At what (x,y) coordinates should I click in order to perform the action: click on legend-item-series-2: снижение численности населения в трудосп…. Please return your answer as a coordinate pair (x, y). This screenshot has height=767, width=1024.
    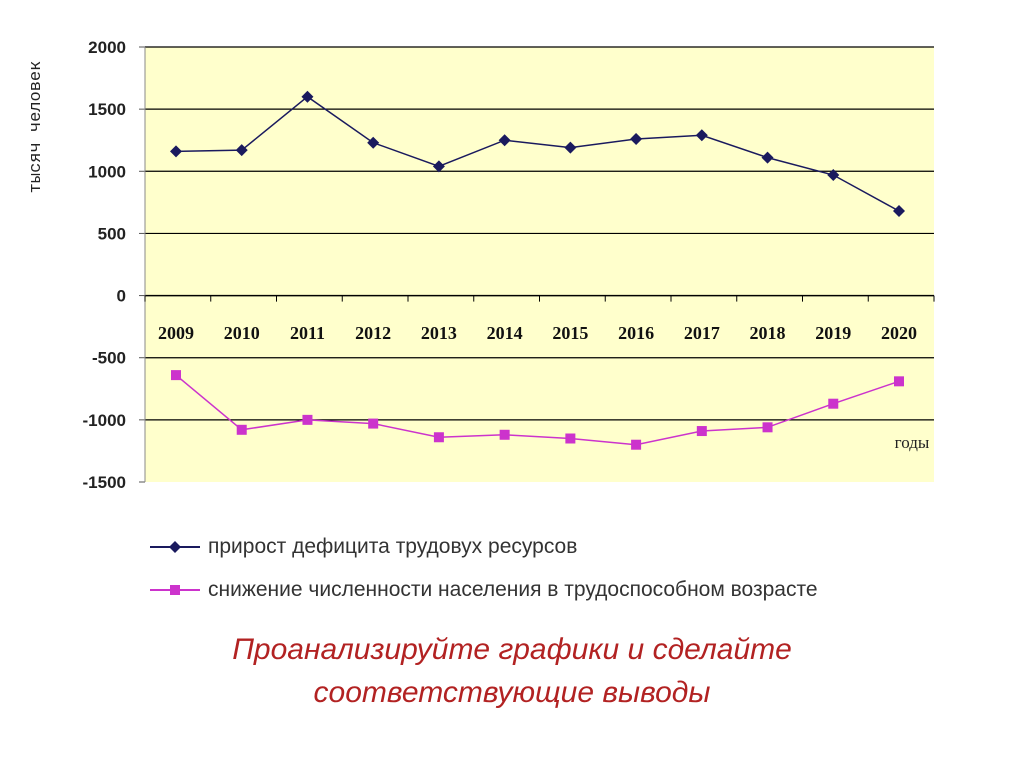
    Looking at the image, I should click on (484, 590).